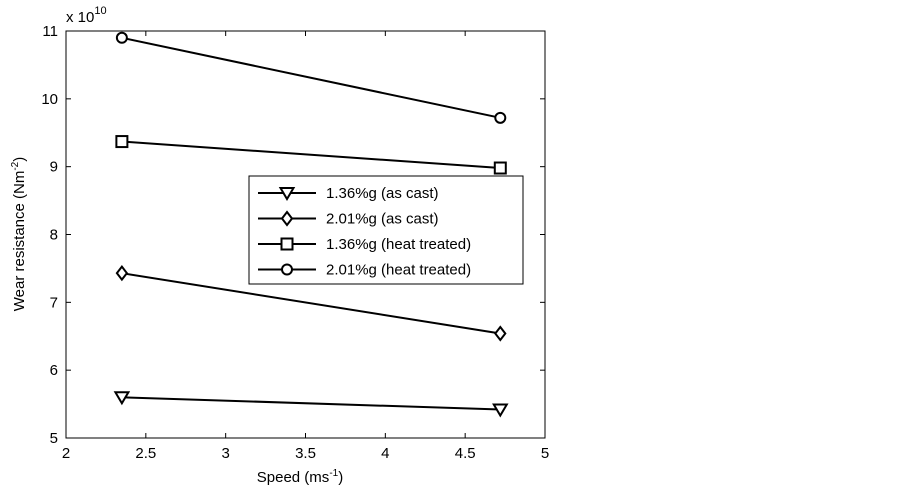  Describe the element at coordinates (54, 235) in the screenshot. I see `y-tick-label: 8` at that location.